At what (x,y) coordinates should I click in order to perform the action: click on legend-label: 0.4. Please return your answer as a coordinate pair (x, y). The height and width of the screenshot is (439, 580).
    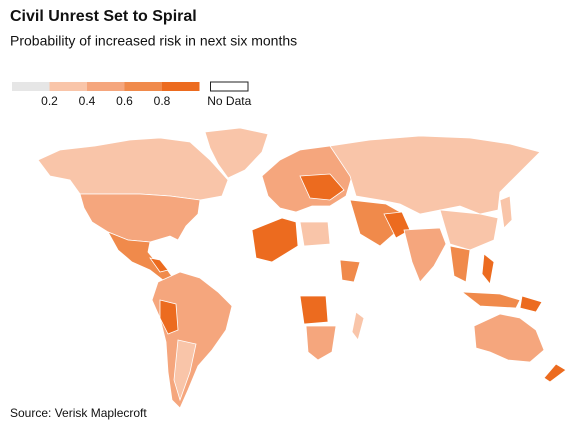
    Looking at the image, I should click on (87, 101).